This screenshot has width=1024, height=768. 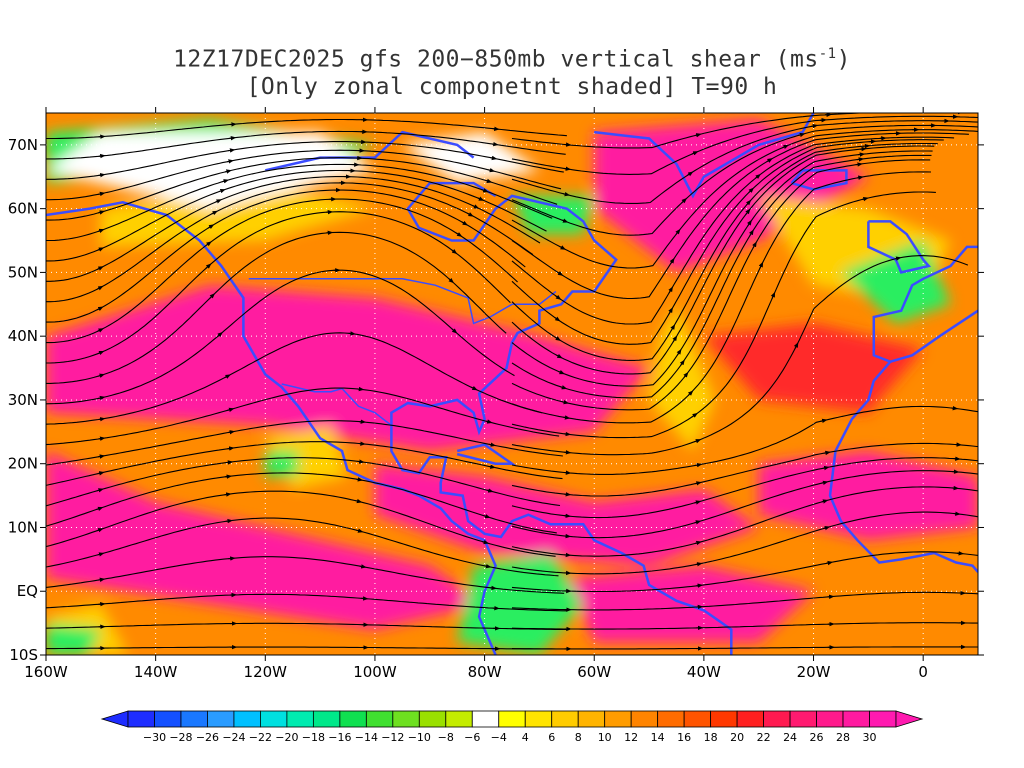 What do you see at coordinates (27, 591) in the screenshot?
I see `lat-label: EQ` at bounding box center [27, 591].